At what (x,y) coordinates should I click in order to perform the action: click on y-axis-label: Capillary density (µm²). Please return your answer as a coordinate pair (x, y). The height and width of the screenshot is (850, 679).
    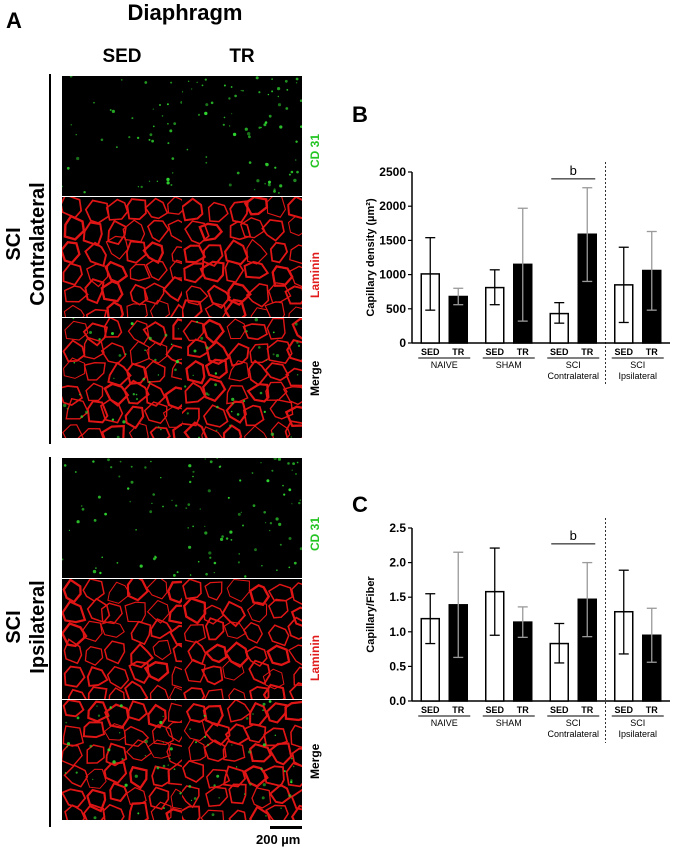
    Looking at the image, I should click on (371, 257).